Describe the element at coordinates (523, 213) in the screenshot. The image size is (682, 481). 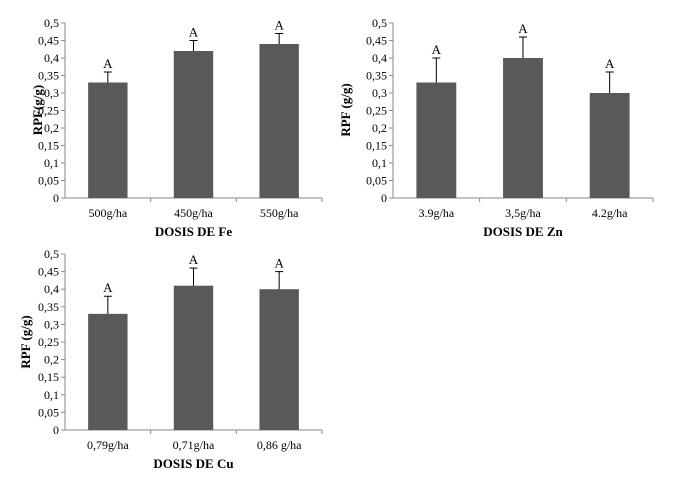
I see `x-tick-label: 3,5g/ha` at that location.